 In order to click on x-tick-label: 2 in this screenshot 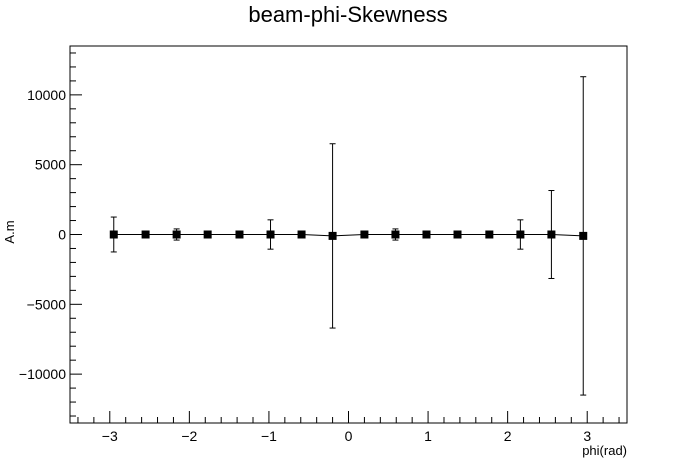, I will do `click(508, 436)`.